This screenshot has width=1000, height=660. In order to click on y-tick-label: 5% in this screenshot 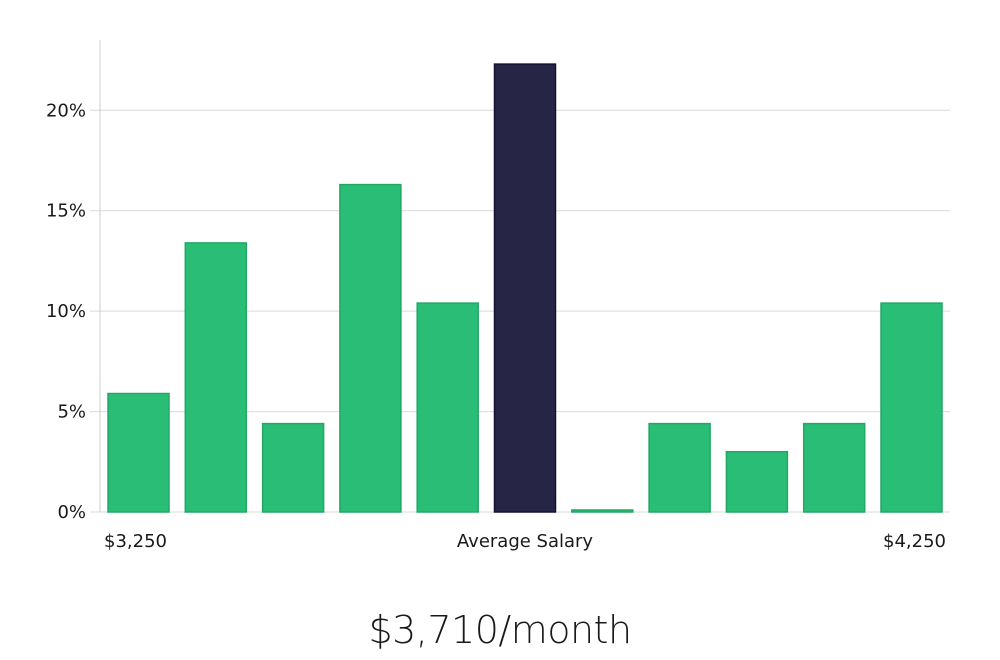, I will do `click(71, 412)`.